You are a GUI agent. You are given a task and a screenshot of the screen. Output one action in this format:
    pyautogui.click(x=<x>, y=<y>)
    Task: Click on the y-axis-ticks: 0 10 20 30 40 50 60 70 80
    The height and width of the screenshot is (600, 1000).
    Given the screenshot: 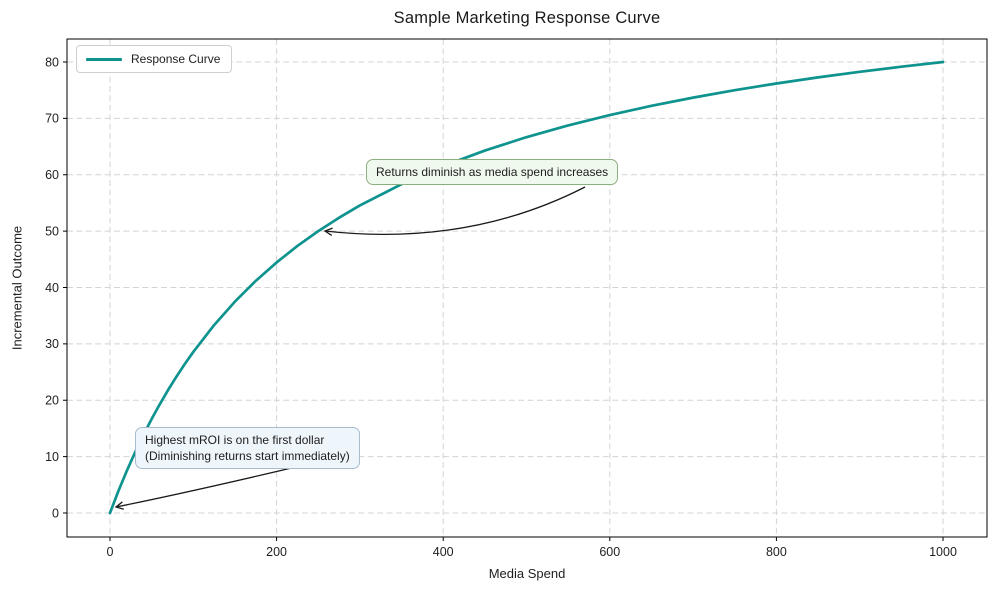 What is the action you would take?
    pyautogui.click(x=56, y=287)
    